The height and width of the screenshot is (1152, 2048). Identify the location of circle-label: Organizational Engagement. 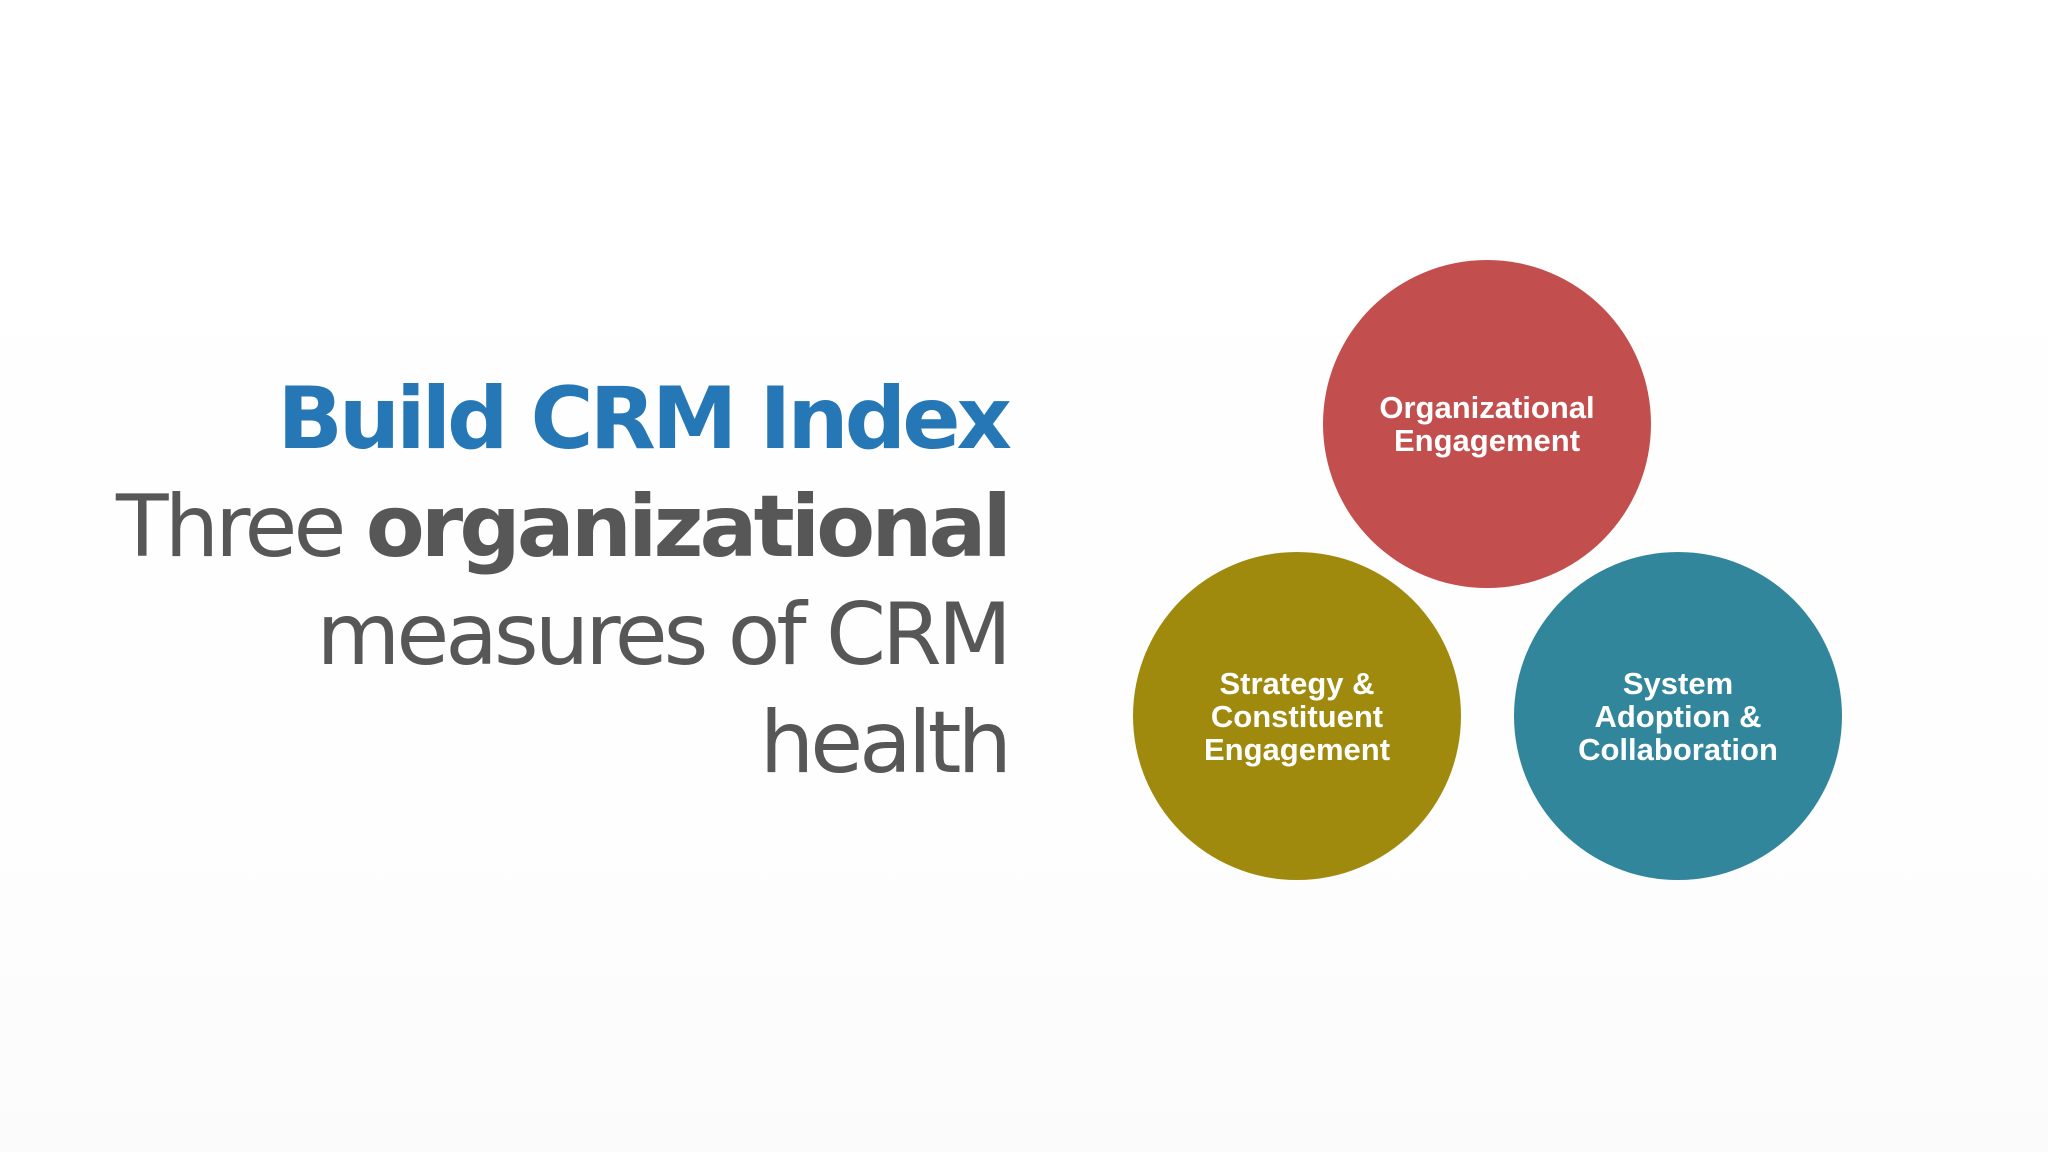
(1487, 424).